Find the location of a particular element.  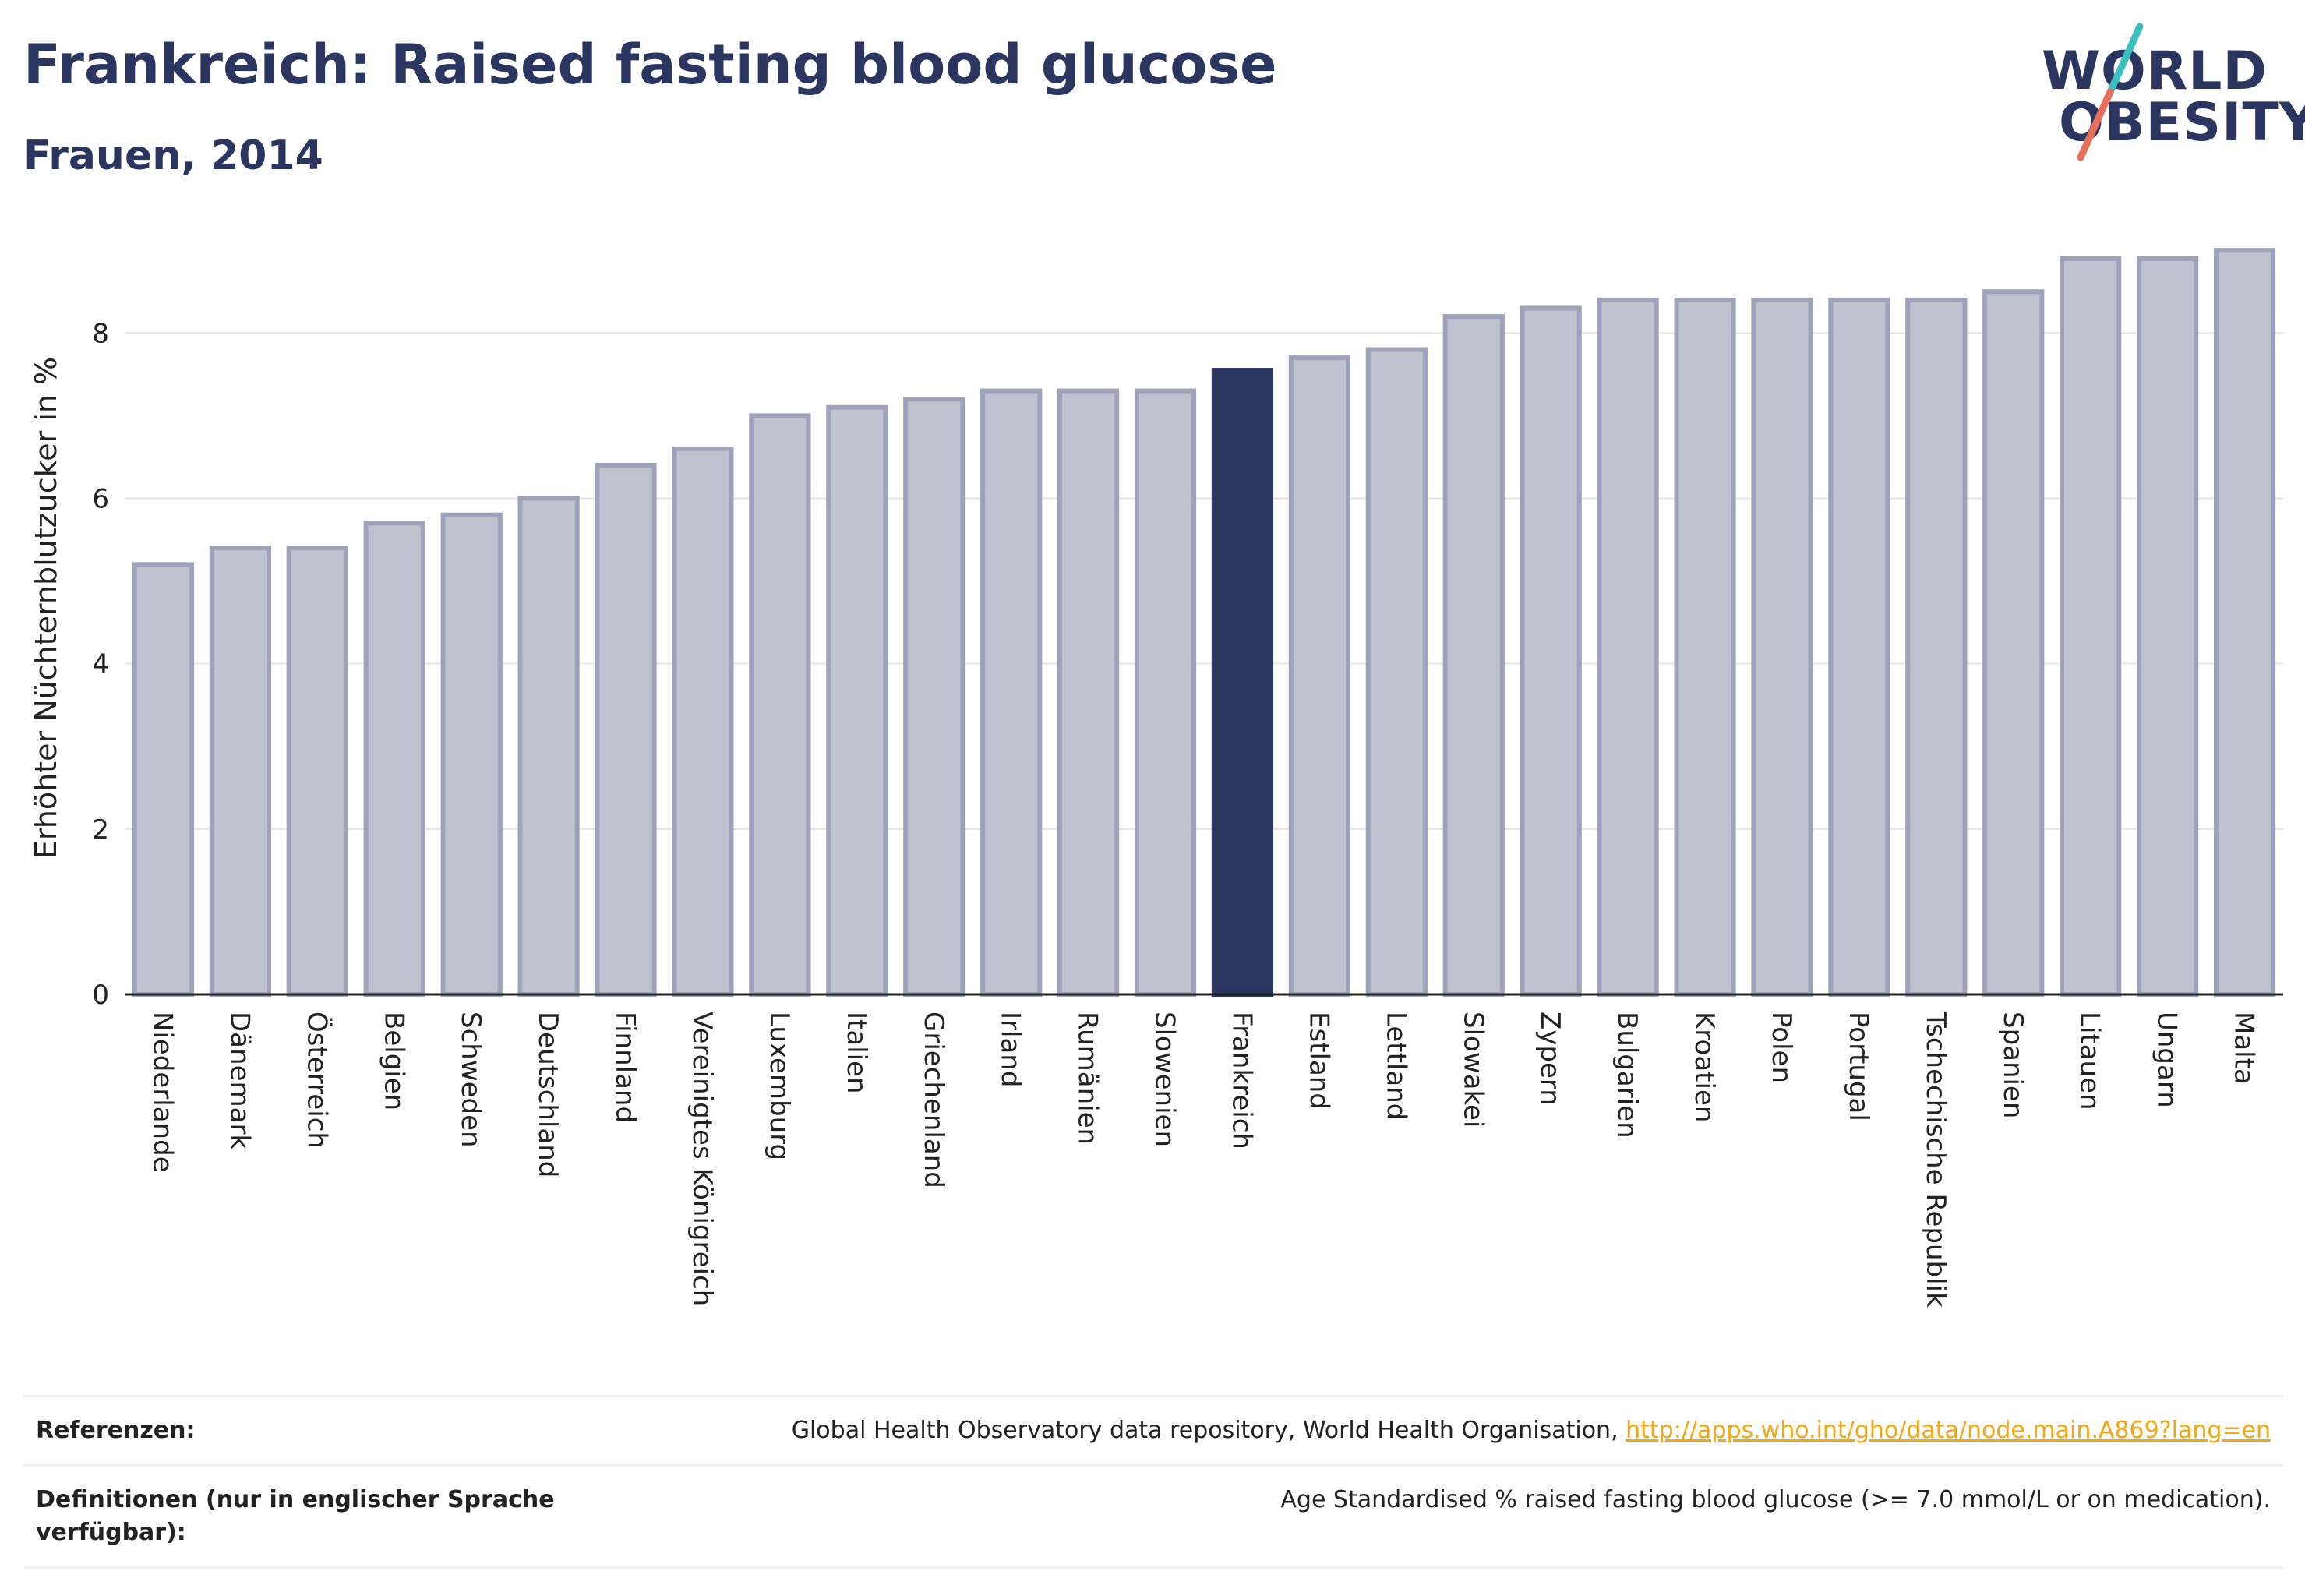

bar-niederlande is located at coordinates (163, 779).